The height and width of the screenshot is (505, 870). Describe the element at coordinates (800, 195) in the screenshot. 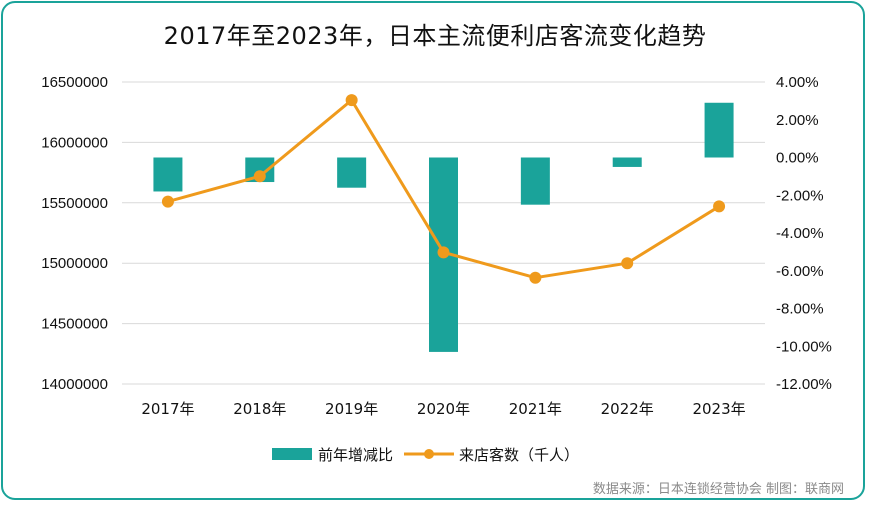

I see `right-tick-label: -2.00%` at that location.